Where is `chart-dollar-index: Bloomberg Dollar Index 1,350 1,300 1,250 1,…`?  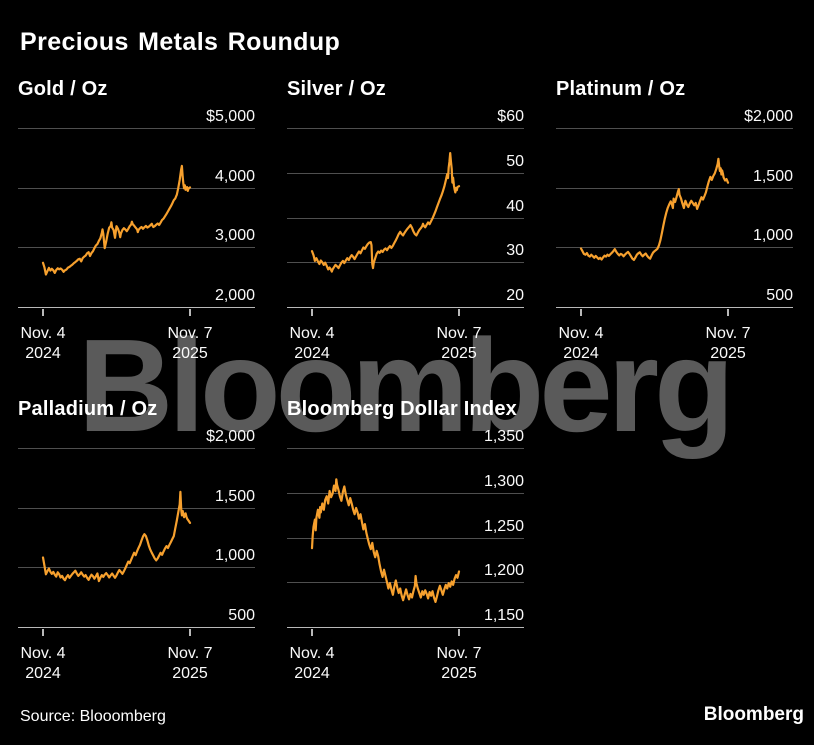
chart-dollar-index: Bloomberg Dollar Index 1,350 1,300 1,250 1,… is located at coordinates (405, 540).